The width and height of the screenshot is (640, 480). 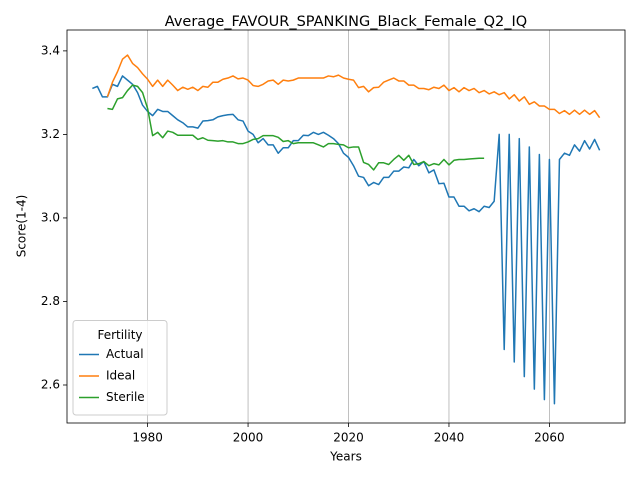 I want to click on x-tick-label: 2000, so click(x=248, y=438).